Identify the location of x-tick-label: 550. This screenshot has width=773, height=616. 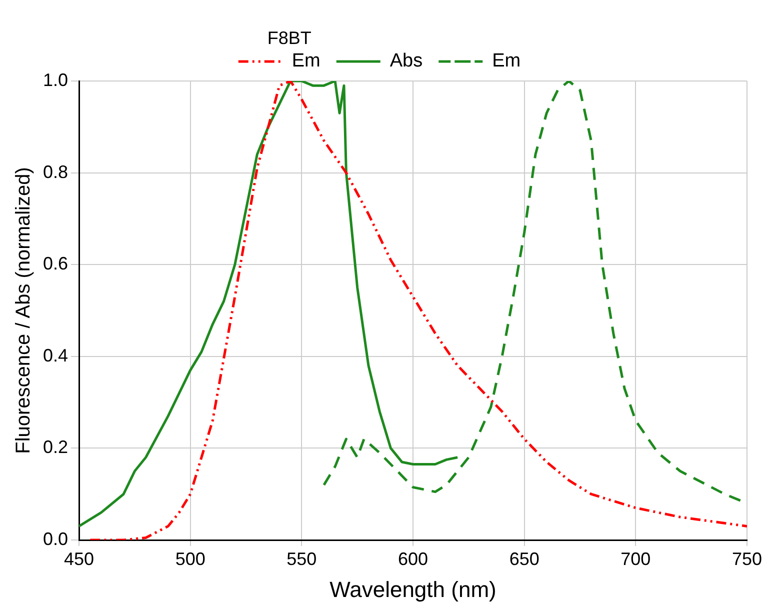
(301, 558).